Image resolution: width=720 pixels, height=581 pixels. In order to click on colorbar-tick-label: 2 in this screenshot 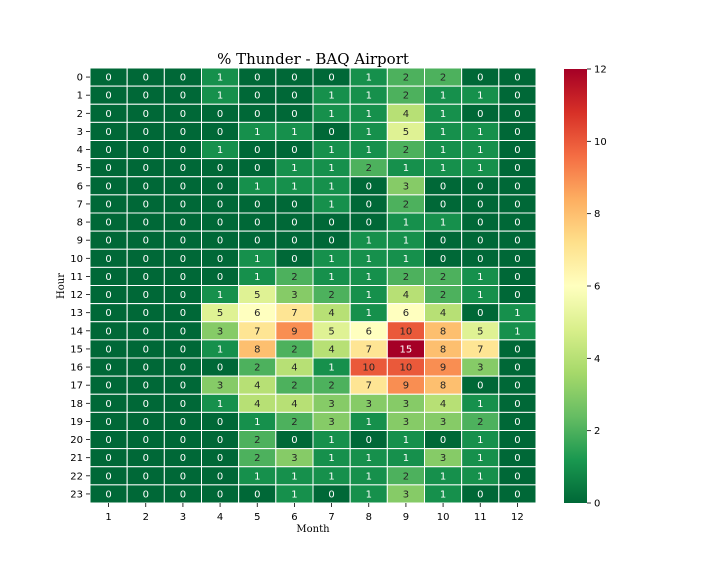, I will do `click(597, 431)`.